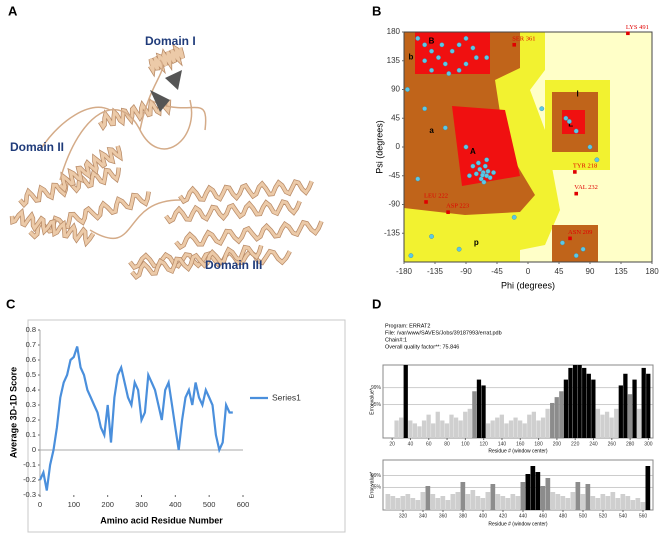 The image size is (661, 541). What do you see at coordinates (423, 516) in the screenshot?
I see `x-tick-label: 340` at bounding box center [423, 516].